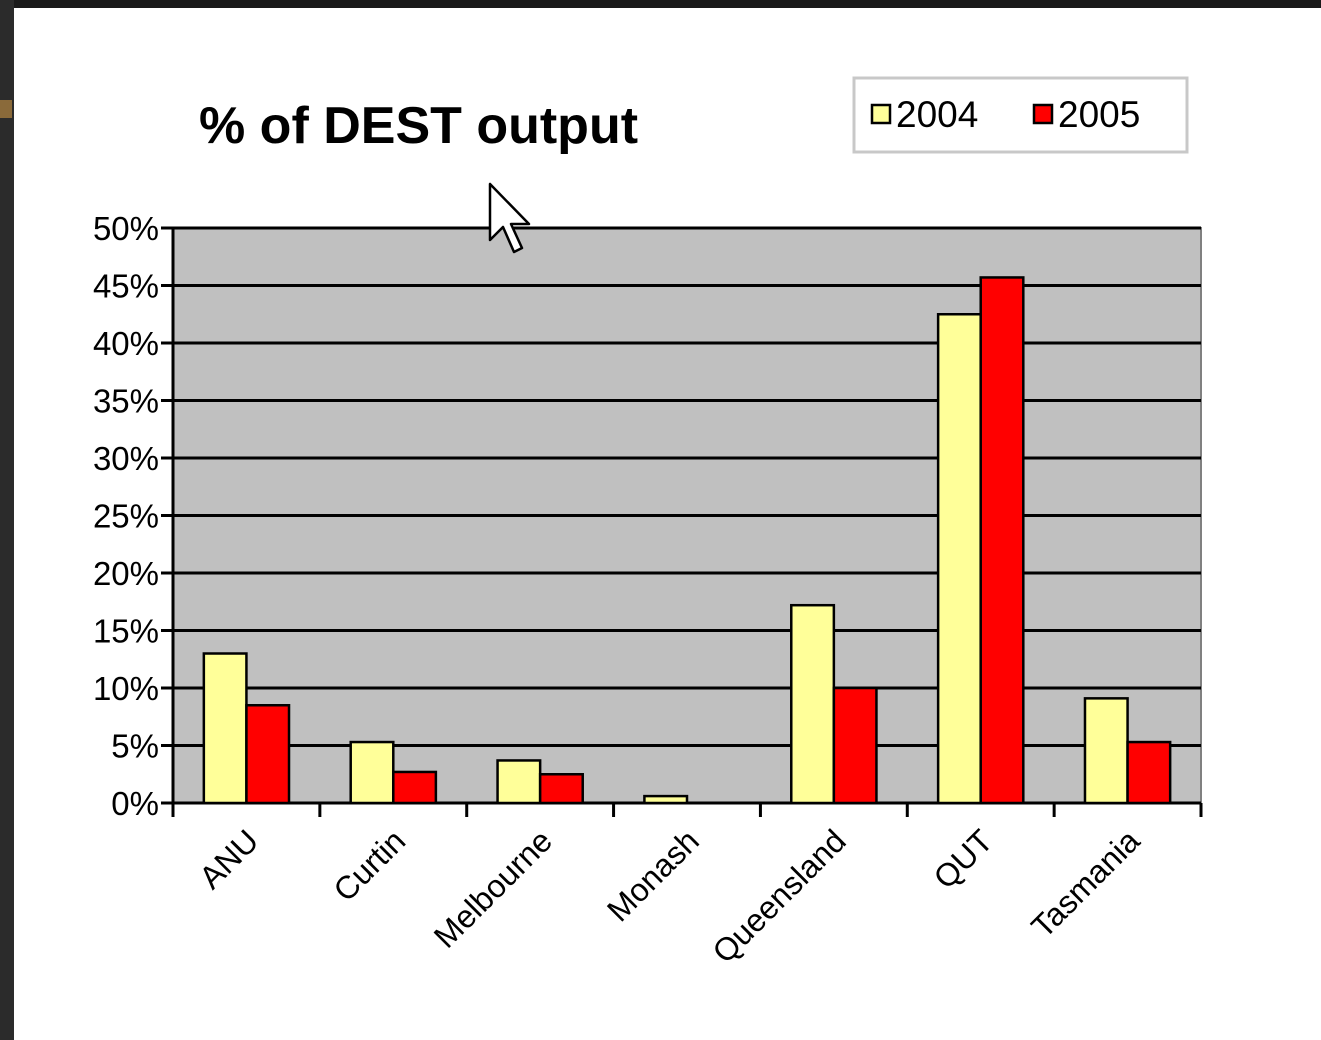 This screenshot has width=1321, height=1040. I want to click on y-tick-label: 40%, so click(126, 343).